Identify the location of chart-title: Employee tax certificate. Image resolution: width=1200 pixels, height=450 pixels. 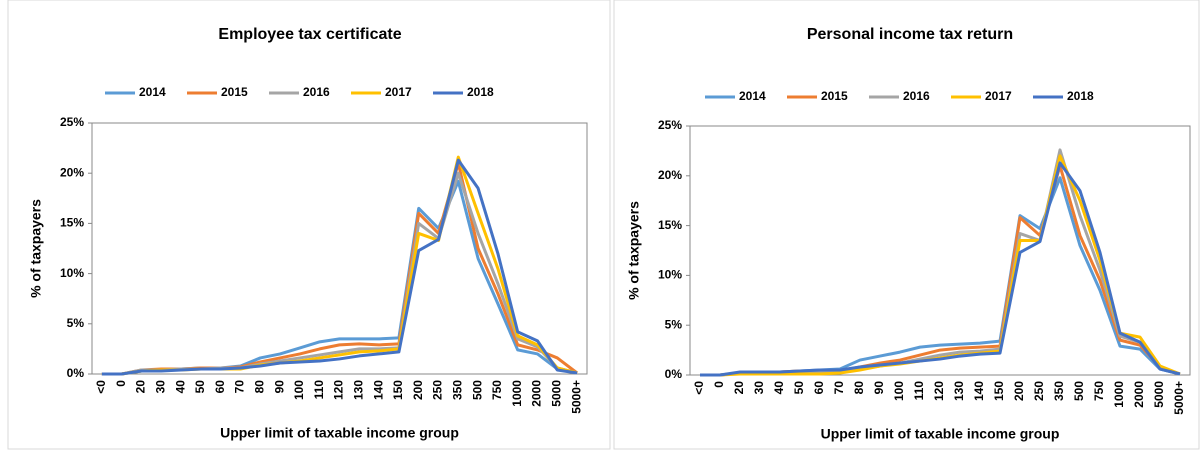
(309, 34).